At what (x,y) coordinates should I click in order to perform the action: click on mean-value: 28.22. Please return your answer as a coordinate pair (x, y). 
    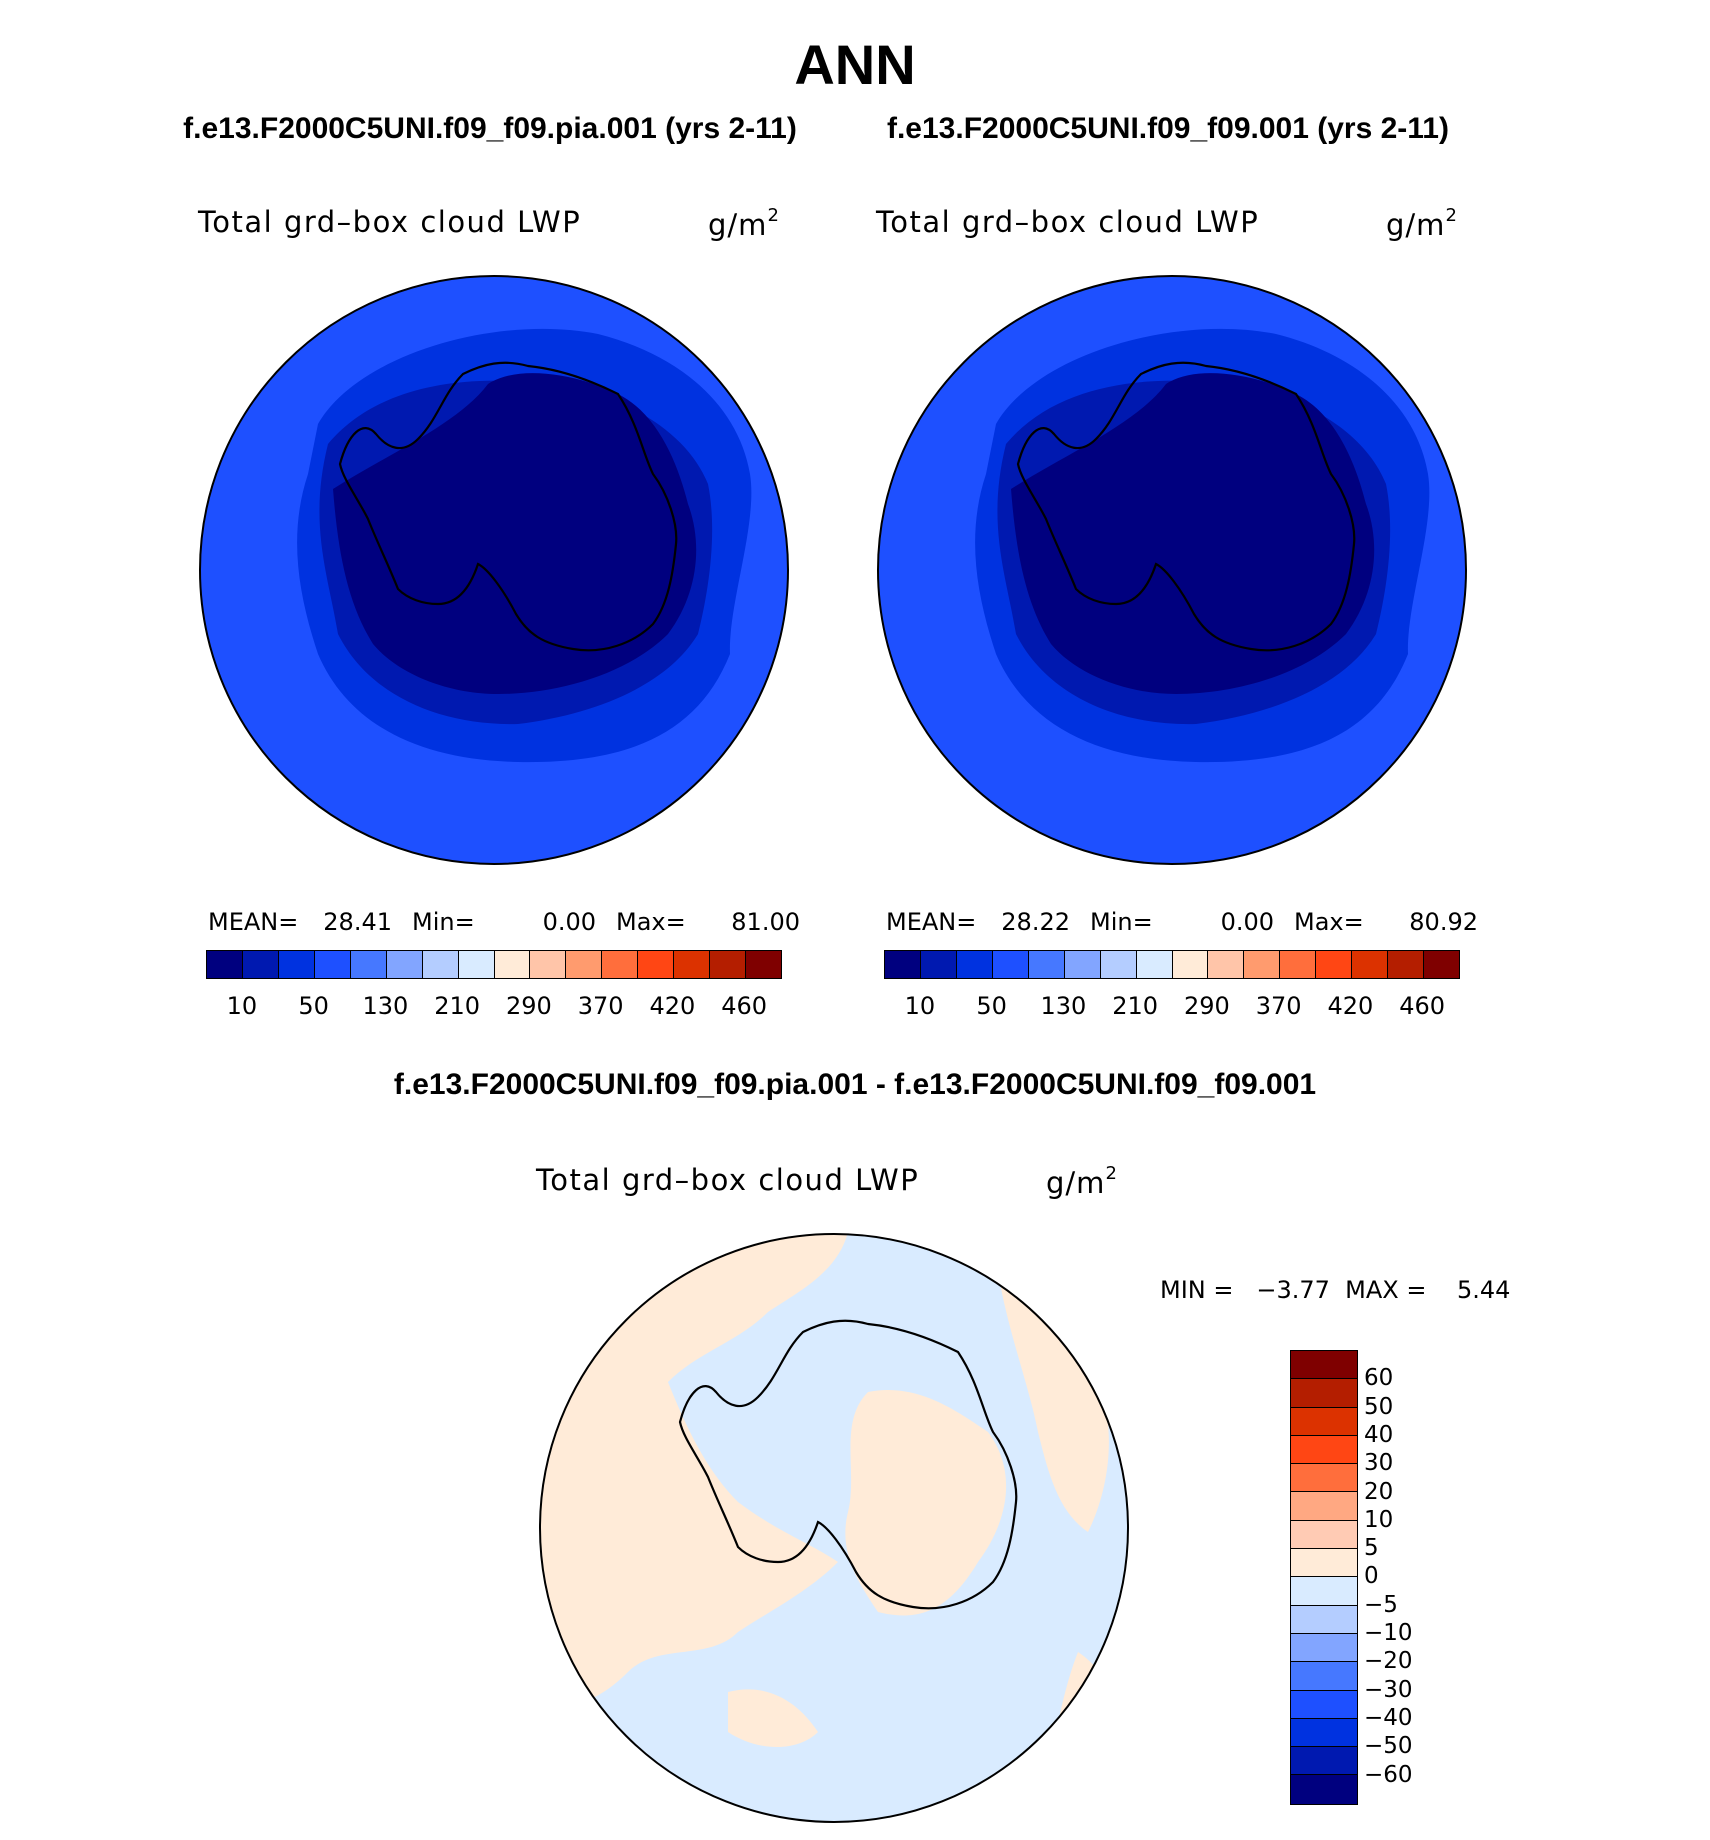
    Looking at the image, I should click on (1035, 922).